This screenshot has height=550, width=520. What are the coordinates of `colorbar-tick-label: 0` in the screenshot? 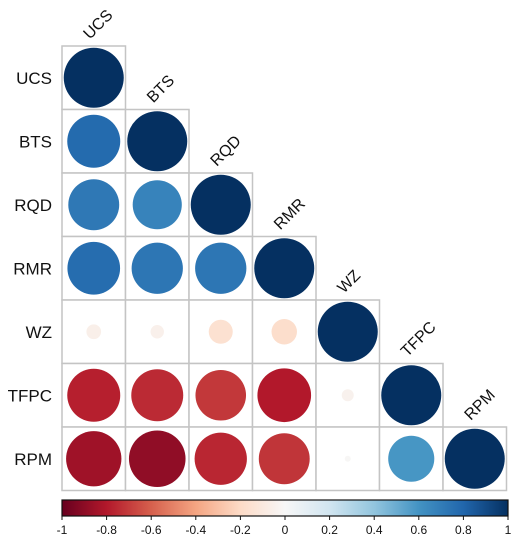 It's located at (285, 530).